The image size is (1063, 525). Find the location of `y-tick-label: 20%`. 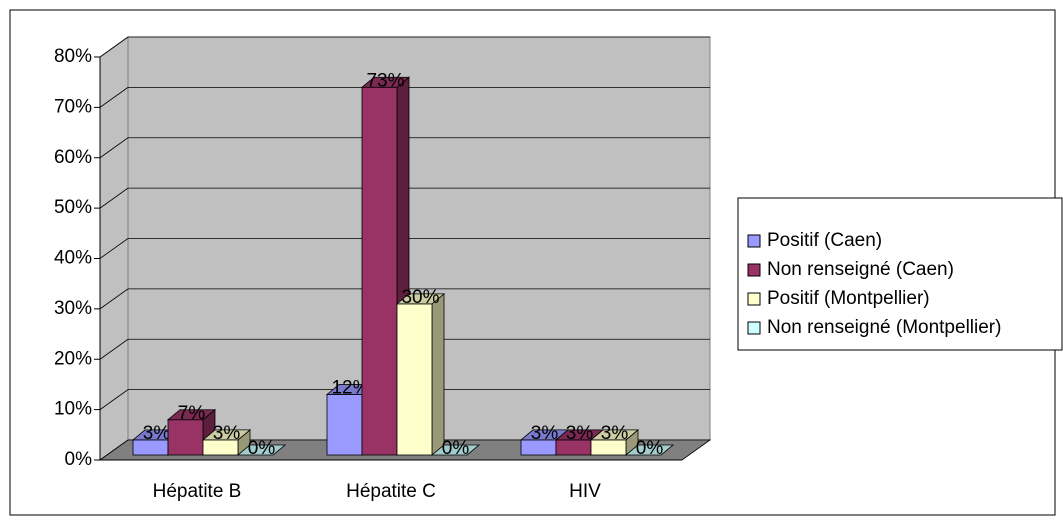

y-tick-label: 20% is located at coordinates (73, 358).